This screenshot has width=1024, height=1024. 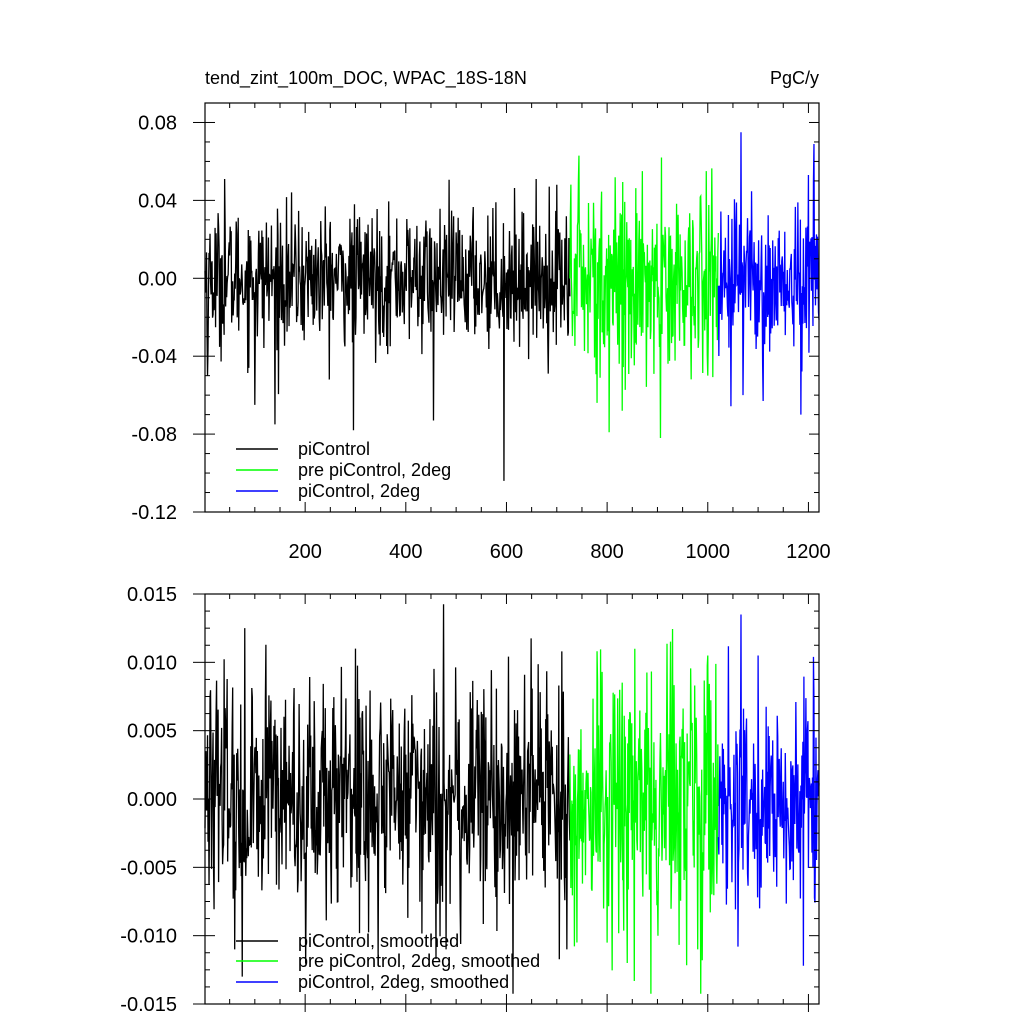 I want to click on x-tick-label: 400, so click(x=405, y=552).